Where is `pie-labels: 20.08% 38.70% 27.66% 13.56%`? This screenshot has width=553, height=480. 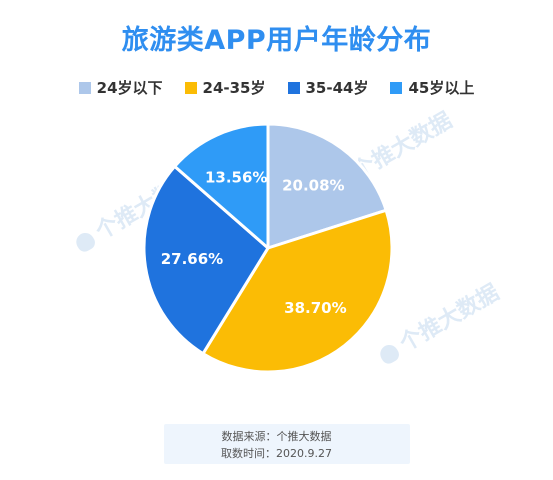 pie-labels: 20.08% 38.70% 27.66% 13.56% is located at coordinates (254, 242).